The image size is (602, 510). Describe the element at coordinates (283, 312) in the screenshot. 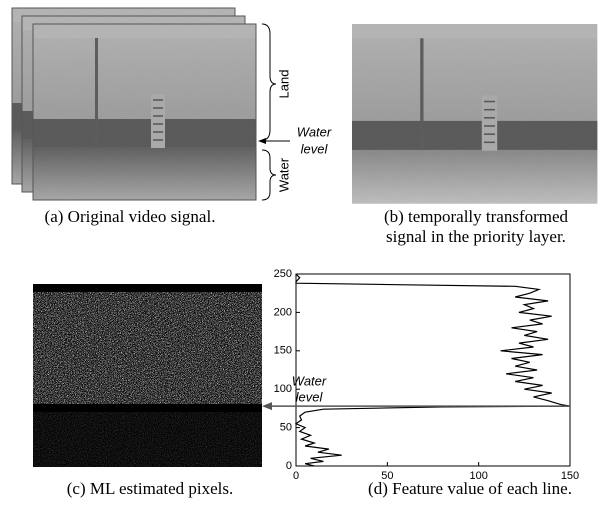

I see `y-tick-label: 200` at that location.